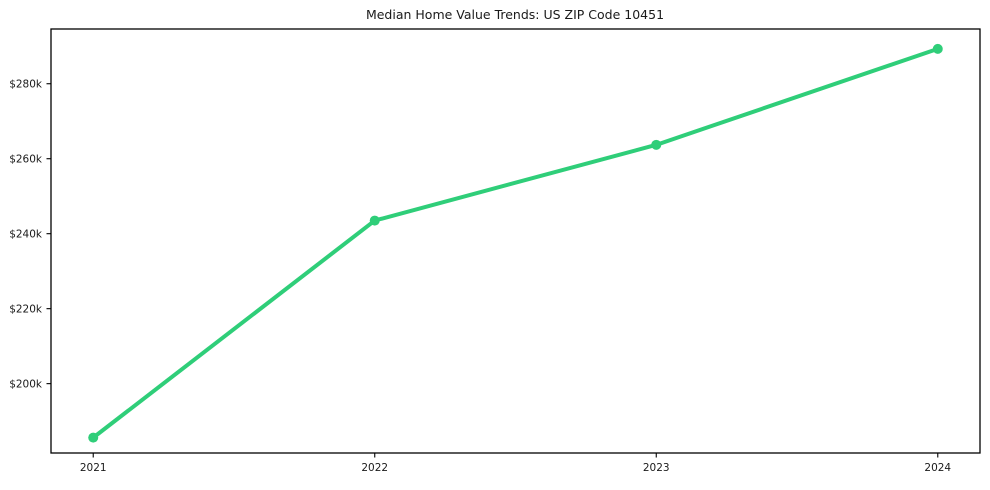 The height and width of the screenshot is (490, 990). I want to click on y-tick-label: $280k, so click(26, 85).